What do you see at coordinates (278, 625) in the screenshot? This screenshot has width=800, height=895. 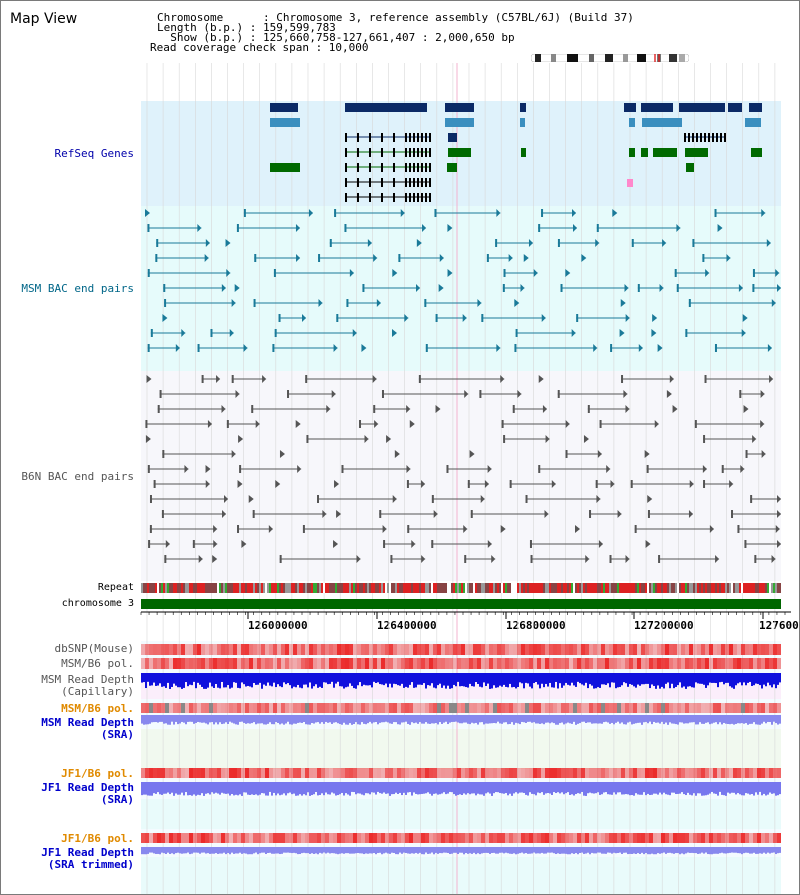 I see `ruler-tick-label: 126000000` at bounding box center [278, 625].